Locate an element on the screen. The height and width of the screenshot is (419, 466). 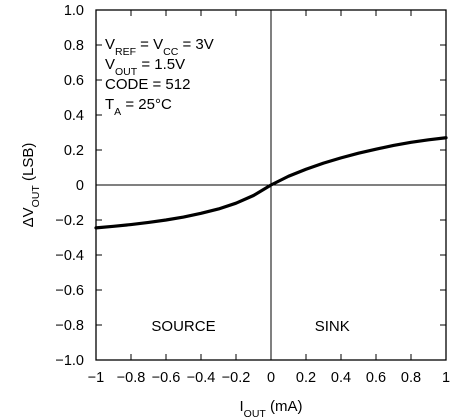
y-axis-title-subscript: OUT is located at coordinates (36, 196).